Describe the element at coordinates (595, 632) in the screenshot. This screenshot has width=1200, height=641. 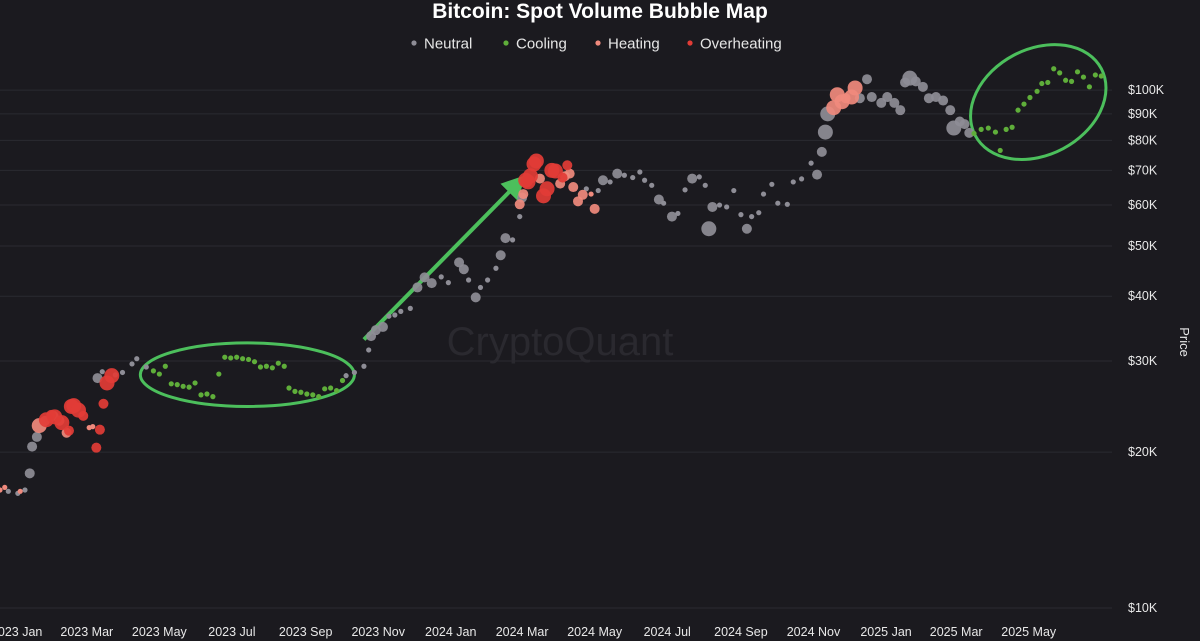
I see `x-tick-label: 2024 May` at that location.